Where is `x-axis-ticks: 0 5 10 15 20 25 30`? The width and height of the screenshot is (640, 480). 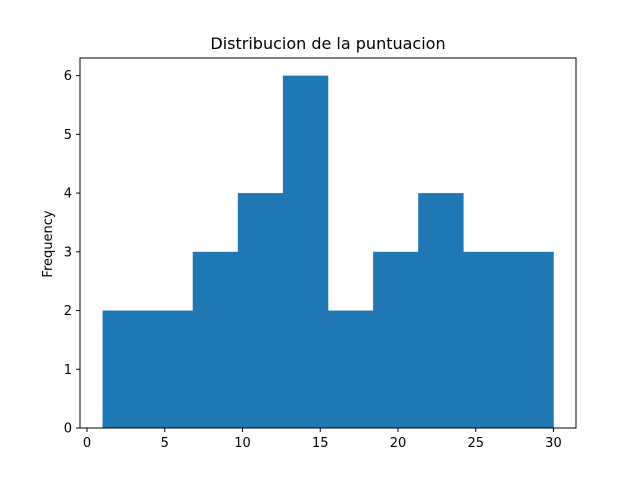
x-axis-ticks: 0 5 10 15 20 25 30 is located at coordinates (322, 439).